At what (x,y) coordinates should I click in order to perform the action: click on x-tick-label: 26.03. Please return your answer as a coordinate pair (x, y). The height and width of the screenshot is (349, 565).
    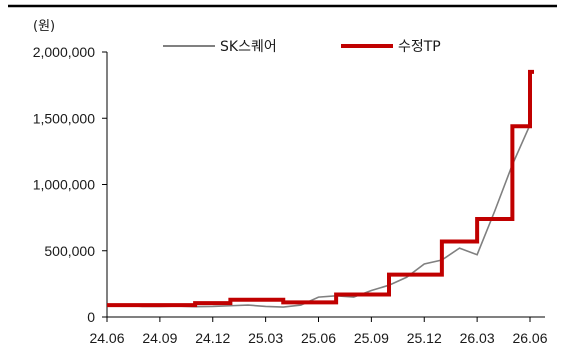
    Looking at the image, I should click on (477, 338).